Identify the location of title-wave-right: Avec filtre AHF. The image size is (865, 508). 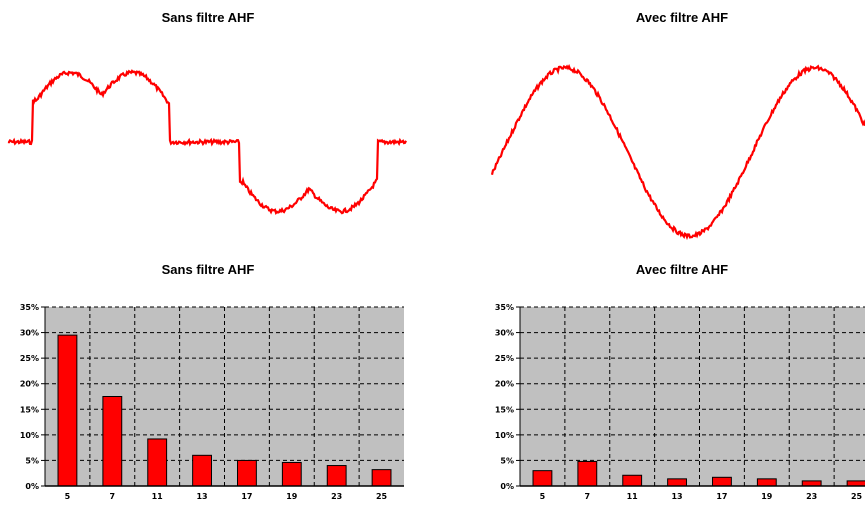
(682, 17).